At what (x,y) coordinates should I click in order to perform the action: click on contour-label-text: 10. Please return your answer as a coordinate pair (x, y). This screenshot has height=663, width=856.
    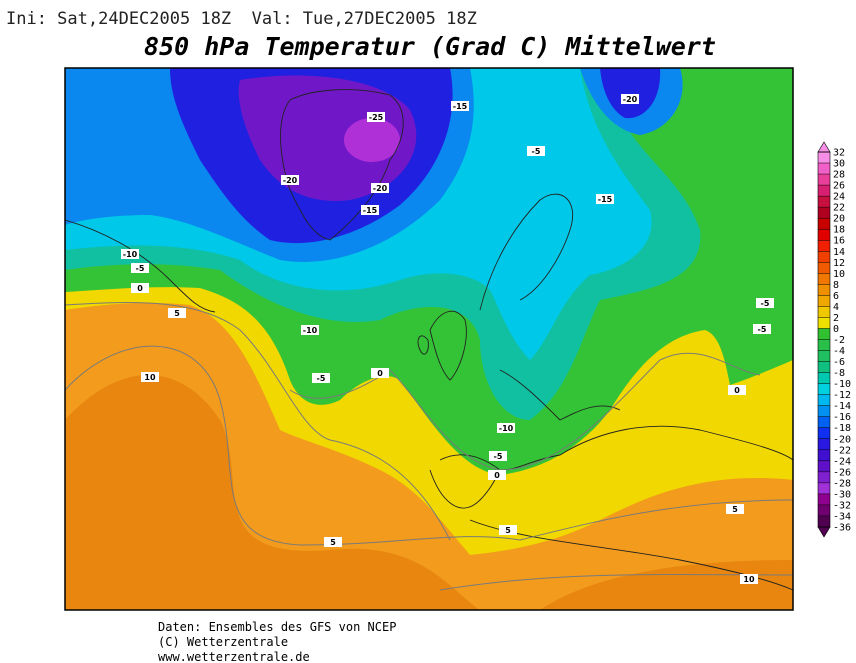
    Looking at the image, I should click on (150, 377).